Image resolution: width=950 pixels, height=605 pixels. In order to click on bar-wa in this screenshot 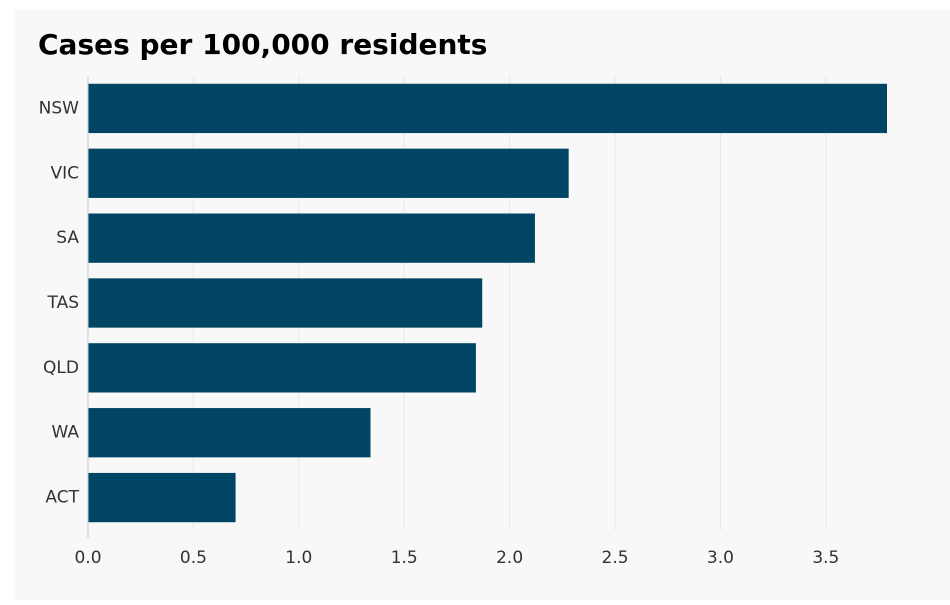, I will do `click(229, 433)`.